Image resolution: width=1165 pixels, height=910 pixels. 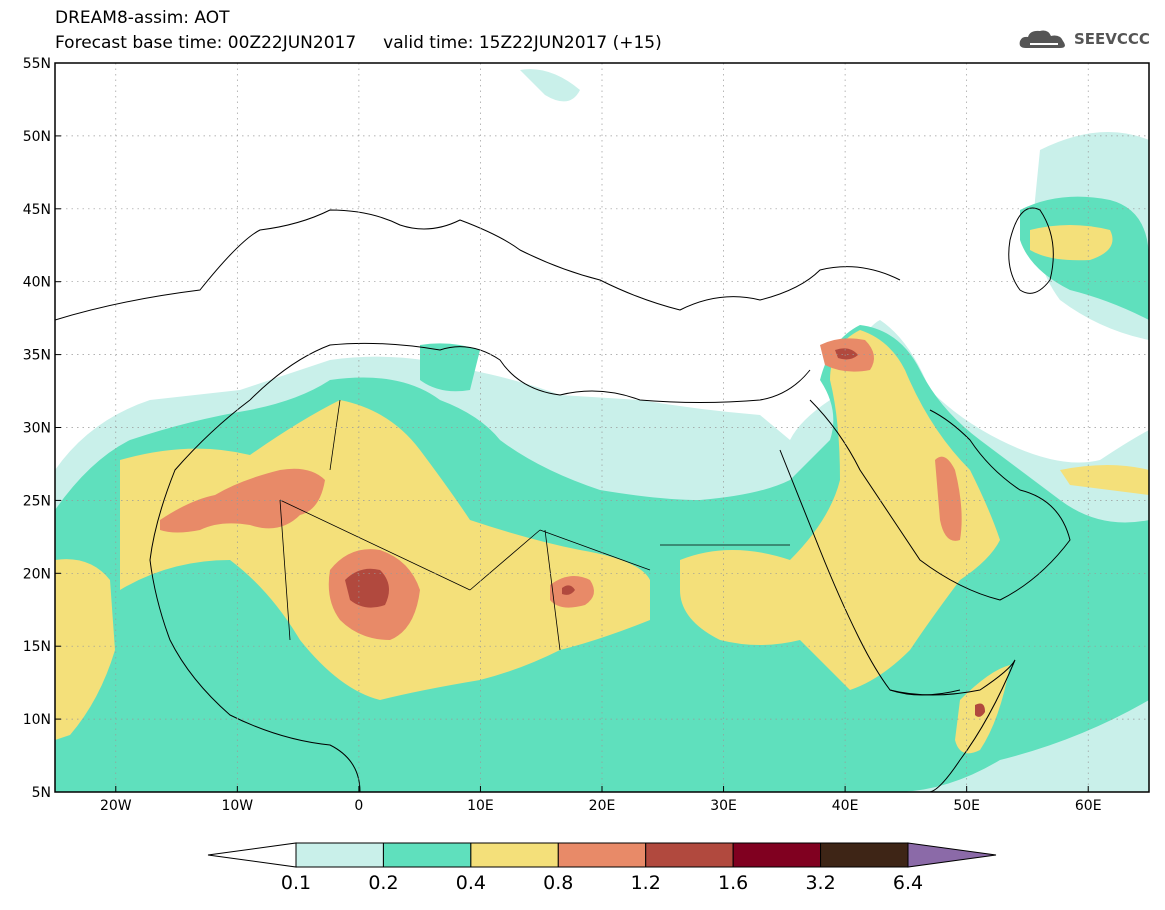 What do you see at coordinates (37, 137) in the screenshot?
I see `lat-label: 50N` at bounding box center [37, 137].